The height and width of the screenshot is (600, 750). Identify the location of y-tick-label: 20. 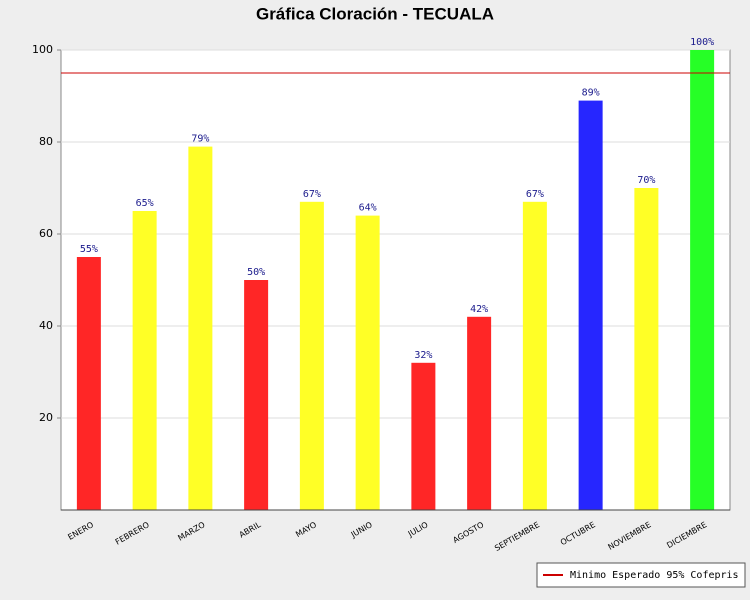
(46, 417).